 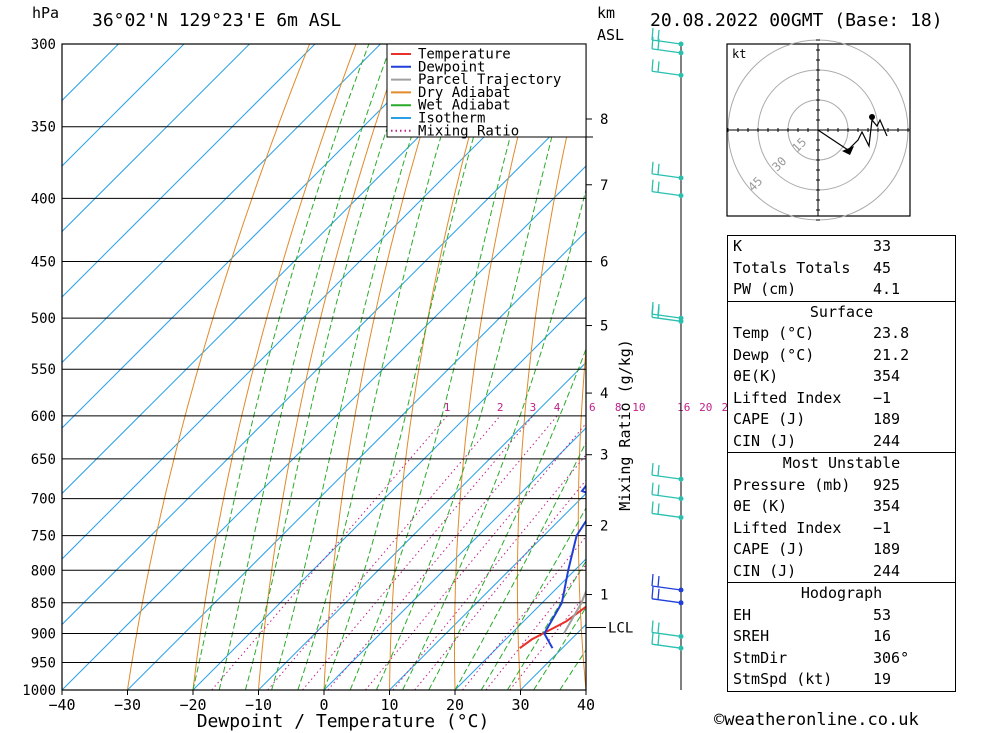 I want to click on mixing-ratio-label: 16, so click(x=683, y=407).